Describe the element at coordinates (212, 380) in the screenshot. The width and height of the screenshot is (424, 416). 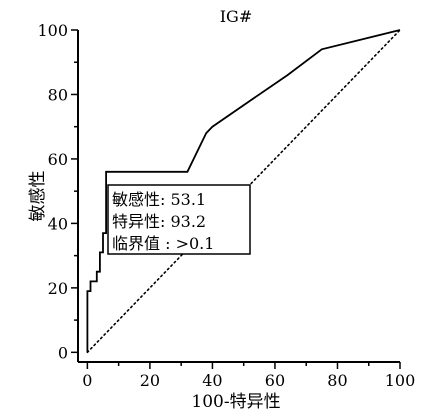
I see `x-tick-label: 40` at that location.